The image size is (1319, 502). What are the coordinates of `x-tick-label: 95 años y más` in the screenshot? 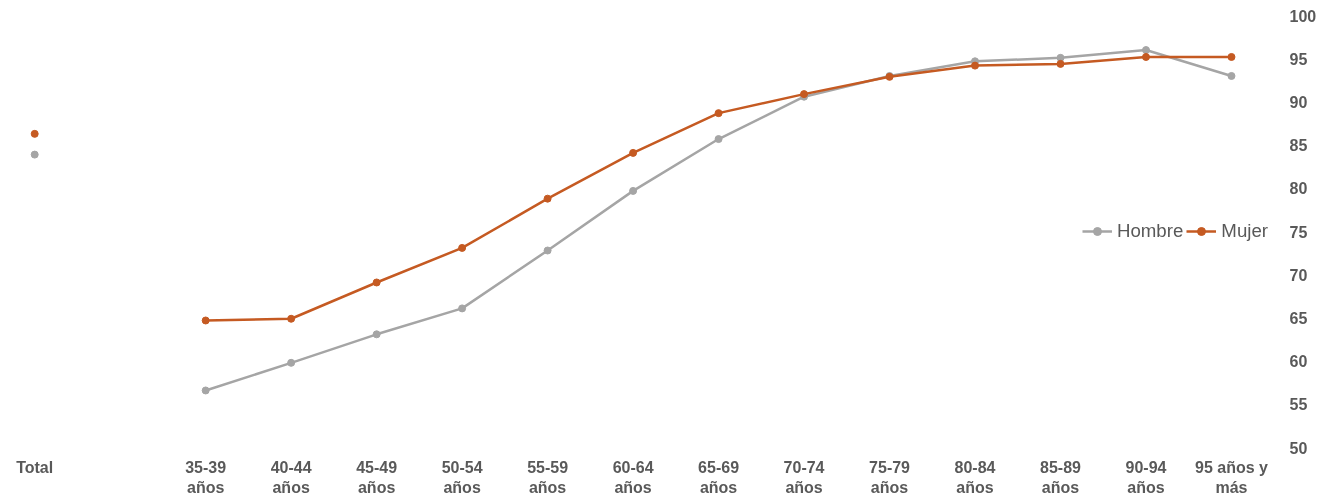 It's located at (1232, 477).